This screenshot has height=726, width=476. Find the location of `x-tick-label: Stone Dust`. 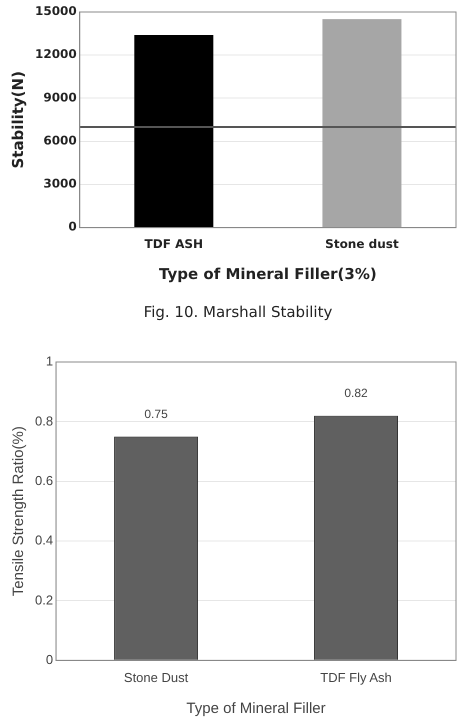

x-tick-label: Stone Dust is located at coordinates (156, 677).